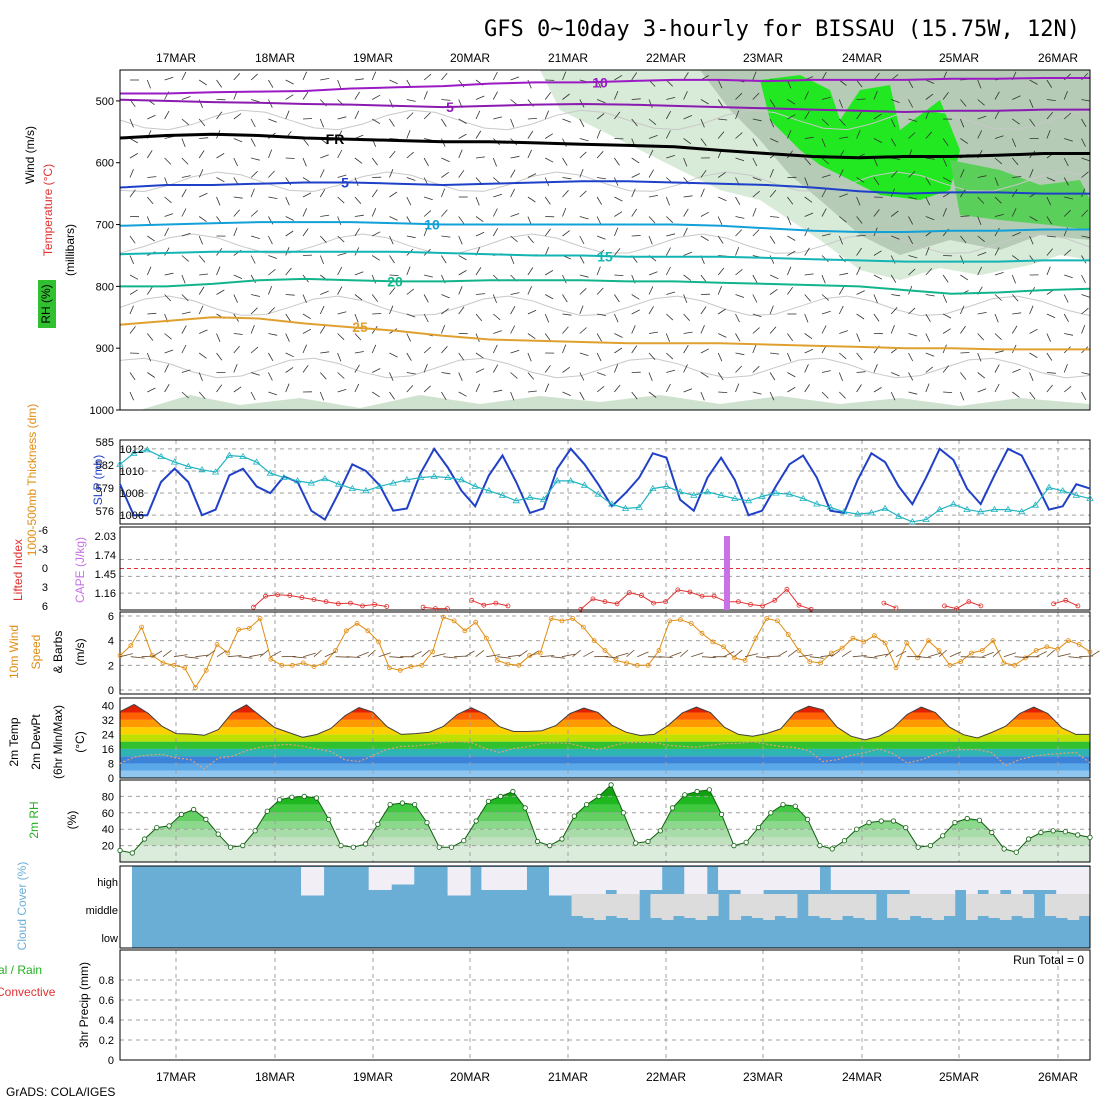 Image resolution: width=1100 pixels, height=1100 pixels. I want to click on date-label-bottom: 18MAR, so click(275, 1077).